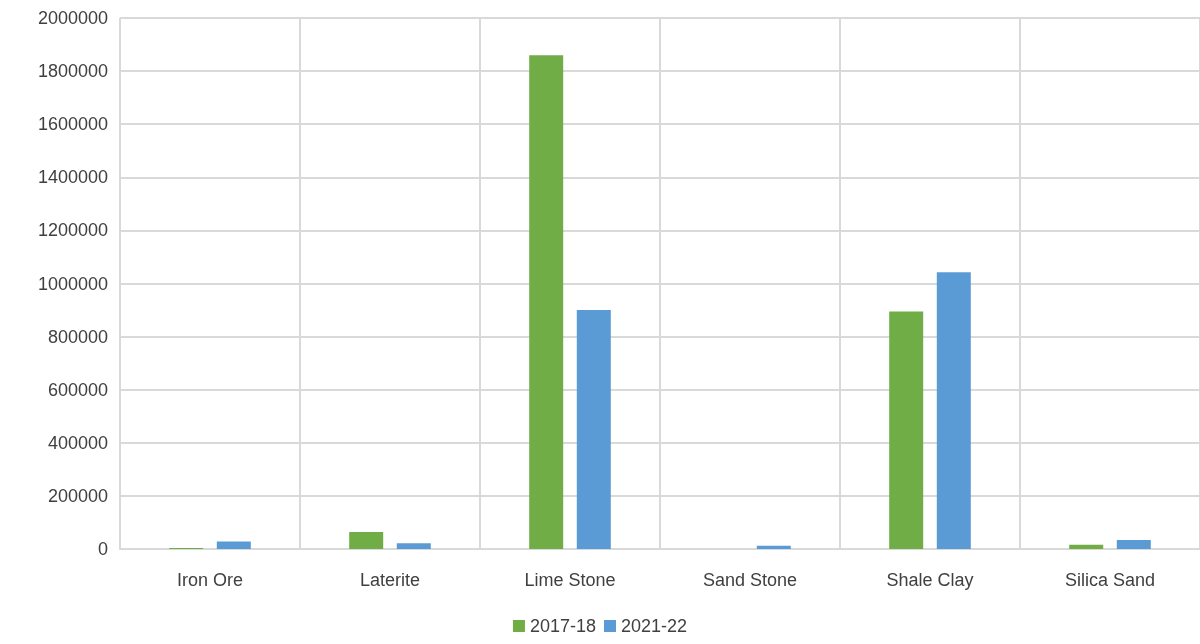  What do you see at coordinates (570, 580) in the screenshot?
I see `x-tick-label: Lime Stone` at bounding box center [570, 580].